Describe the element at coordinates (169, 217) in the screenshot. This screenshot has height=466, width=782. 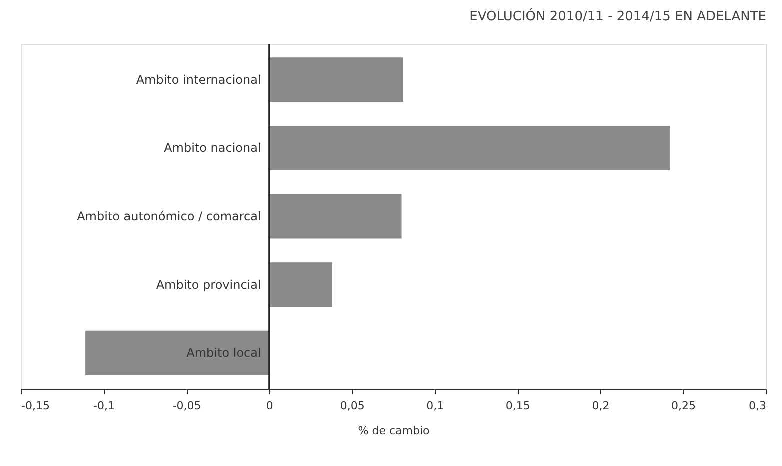
I see `y-tick-label: Ambito autonómico / comarcal` at that location.